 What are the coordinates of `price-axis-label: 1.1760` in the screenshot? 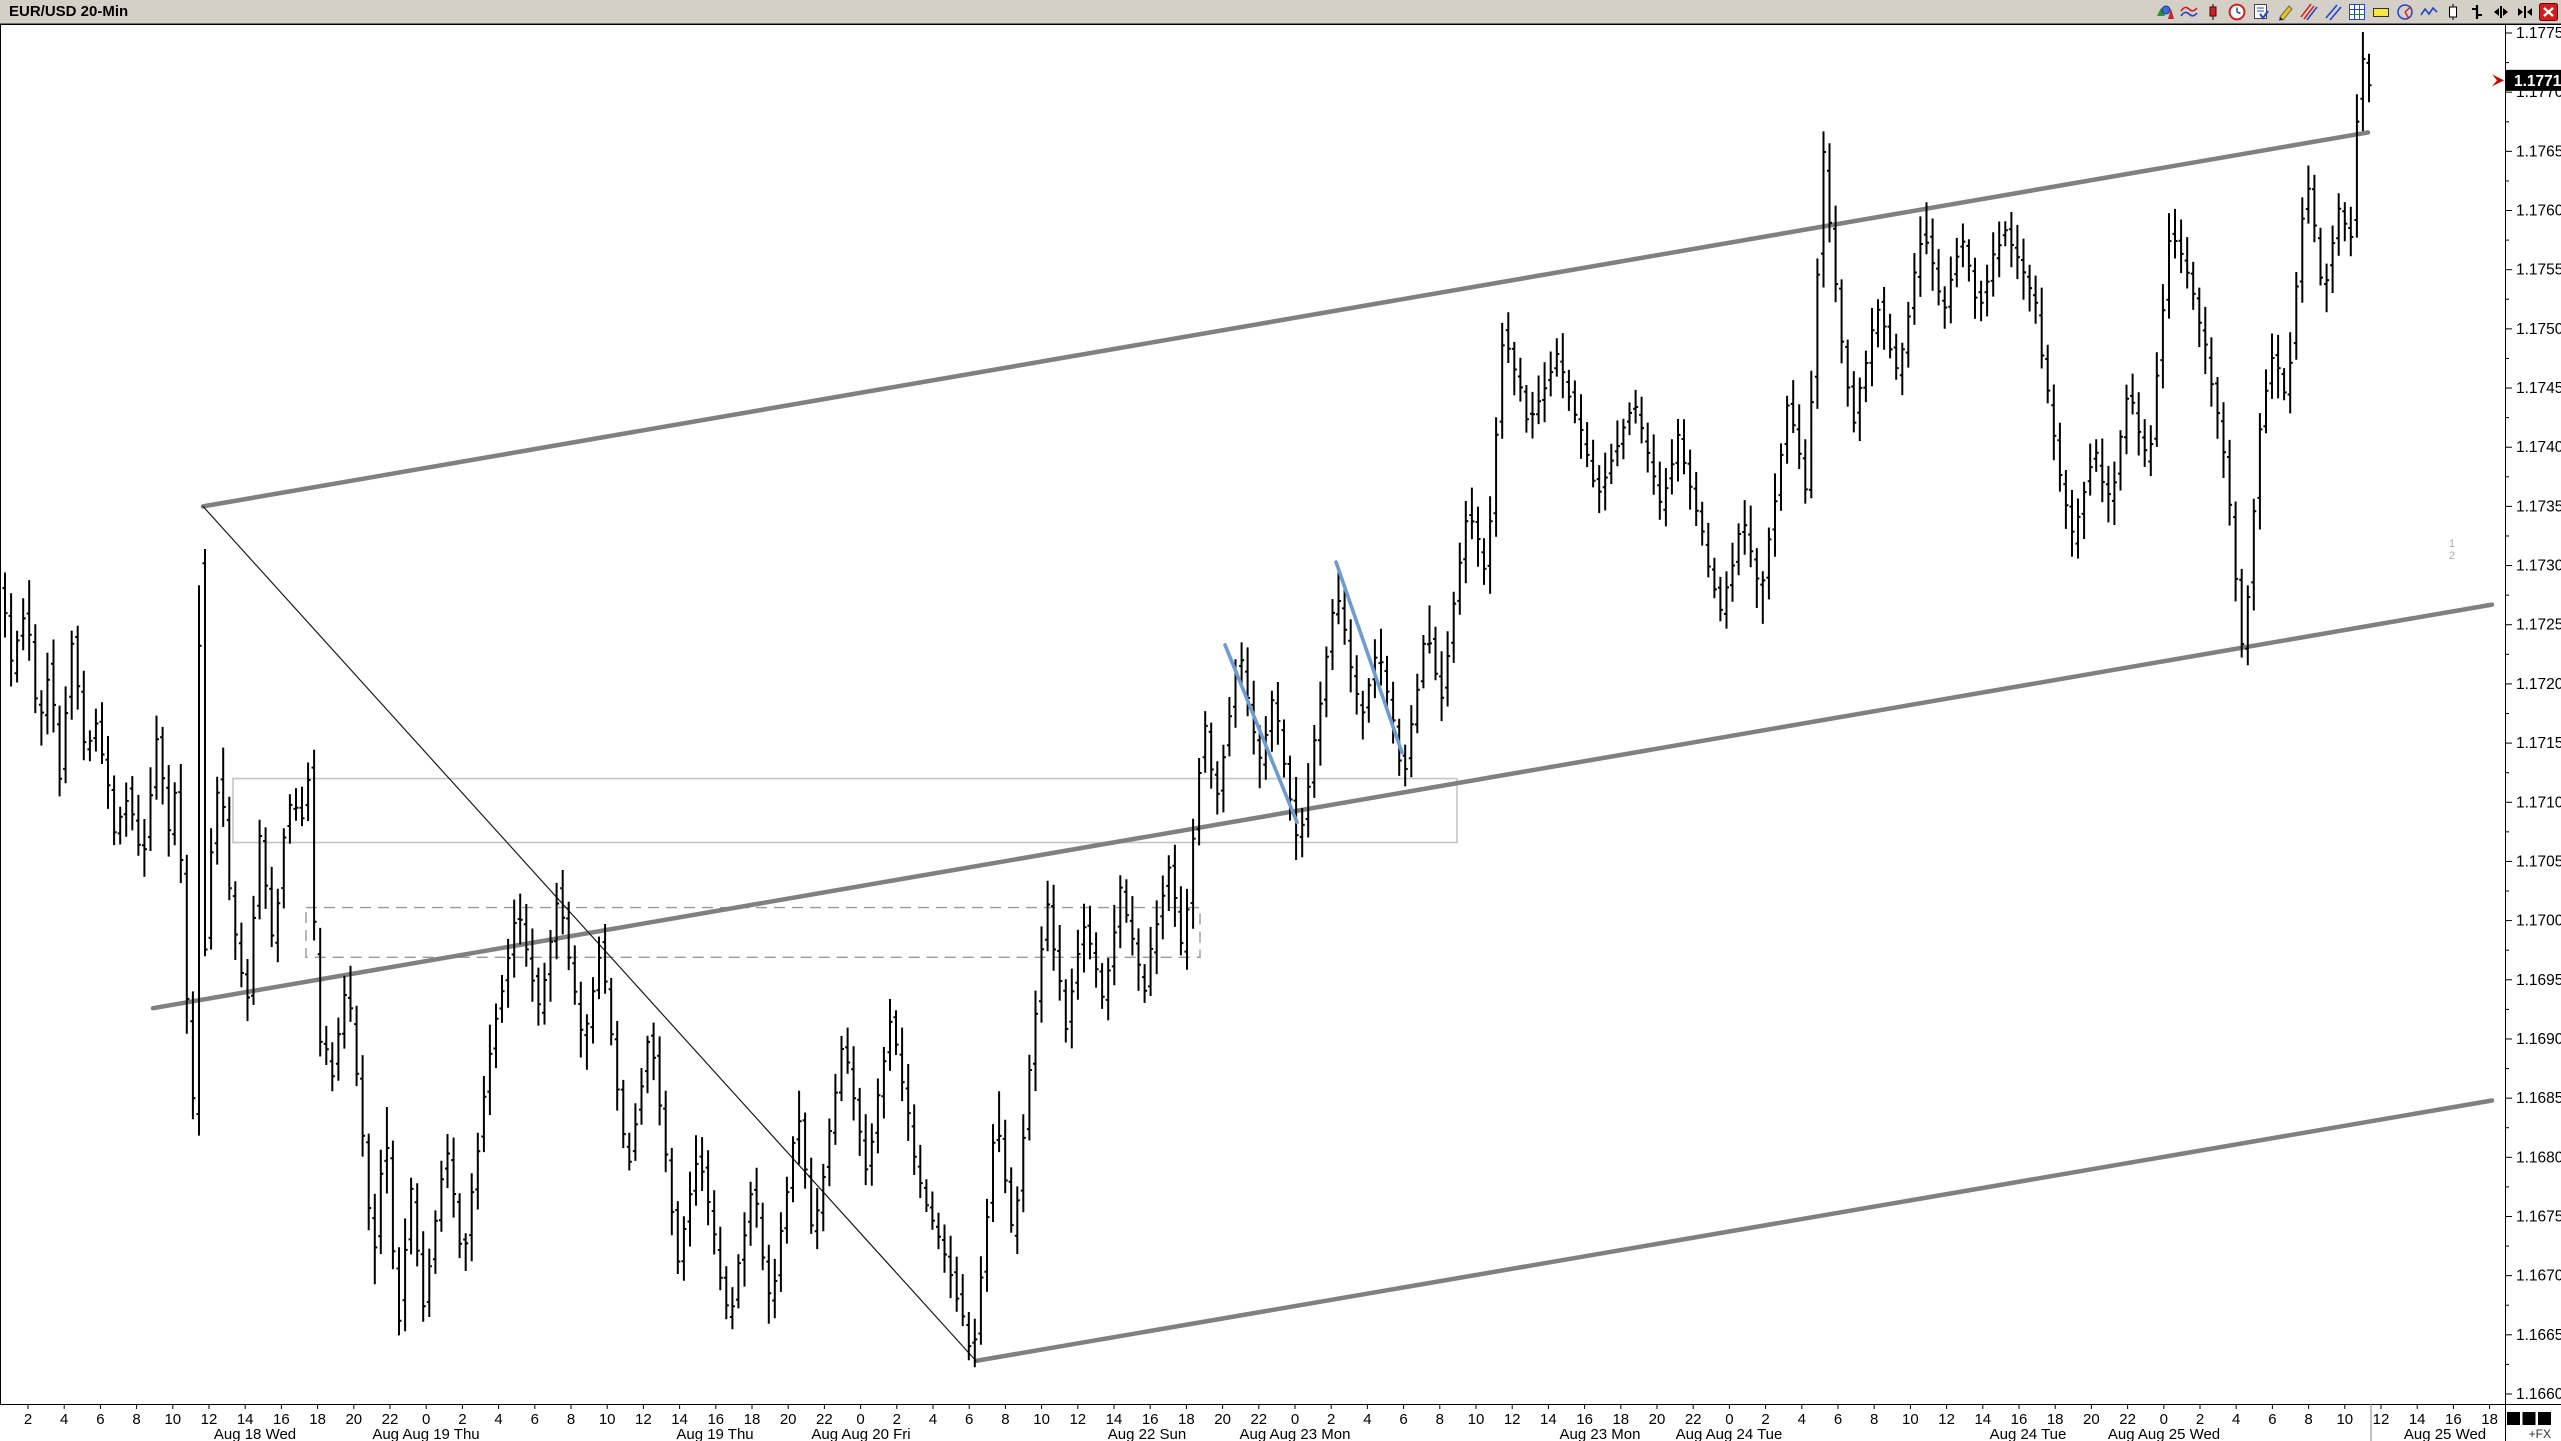 It's located at (2538, 211).